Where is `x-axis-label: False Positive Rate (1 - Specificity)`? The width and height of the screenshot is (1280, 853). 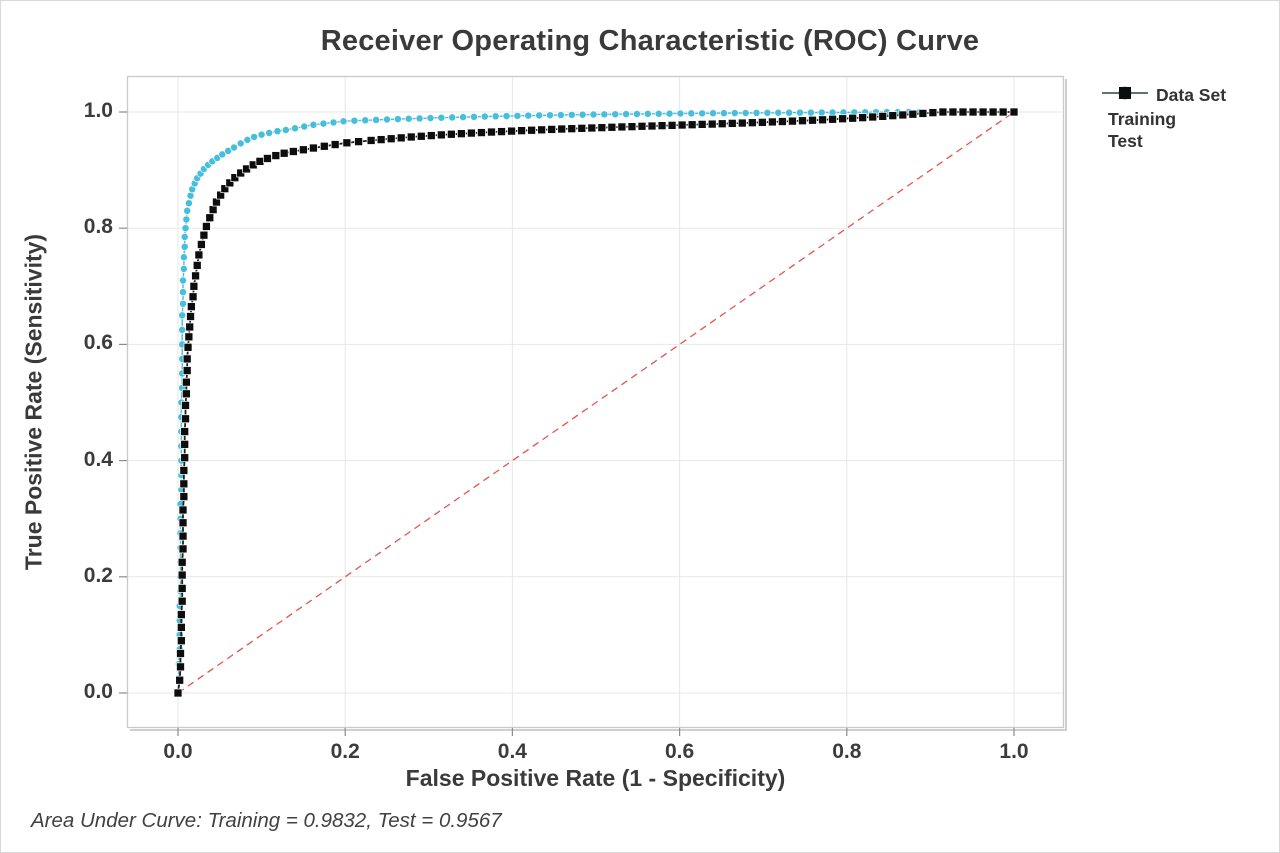 x-axis-label: False Positive Rate (1 - Specificity) is located at coordinates (595, 778).